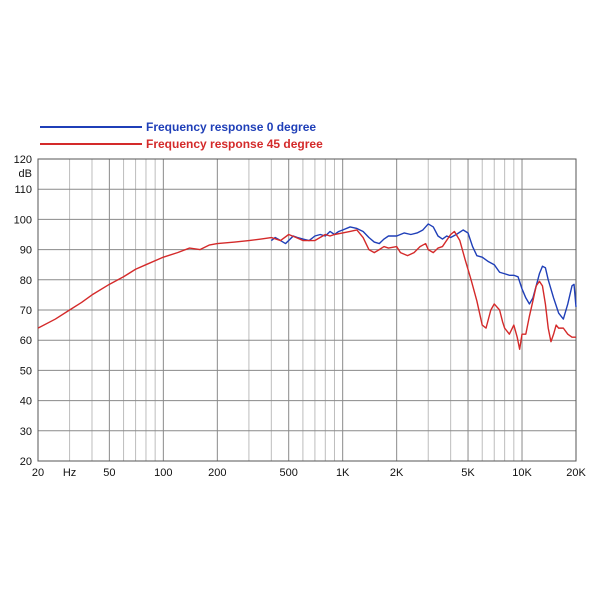 The height and width of the screenshot is (600, 600). Describe the element at coordinates (522, 473) in the screenshot. I see `x-tick-label: 10K` at that location.